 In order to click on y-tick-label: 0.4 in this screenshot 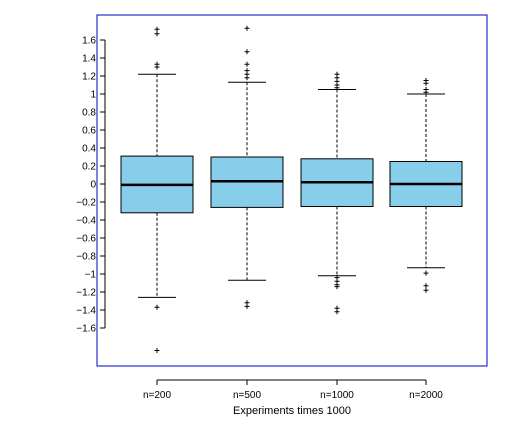, I will do `click(89, 149)`.